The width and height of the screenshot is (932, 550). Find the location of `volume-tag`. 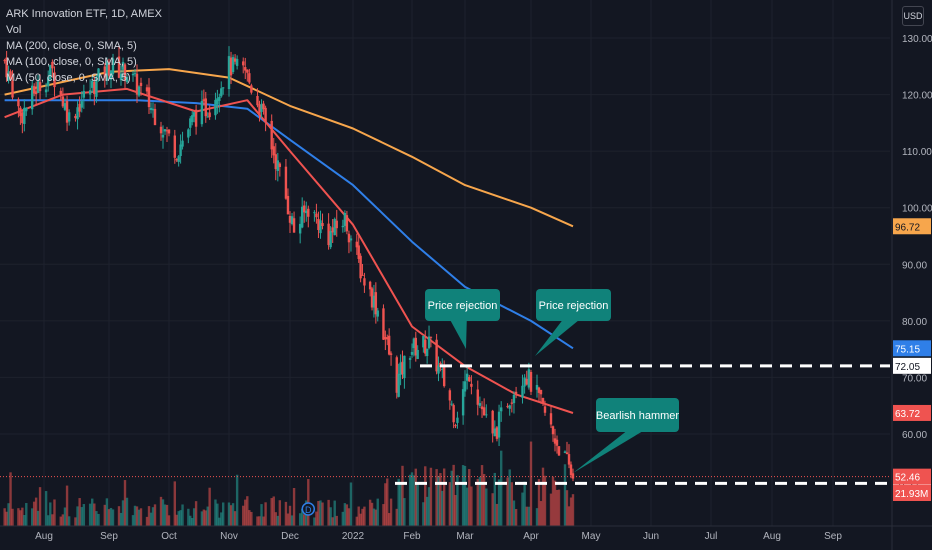

volume-tag is located at coordinates (912, 493).